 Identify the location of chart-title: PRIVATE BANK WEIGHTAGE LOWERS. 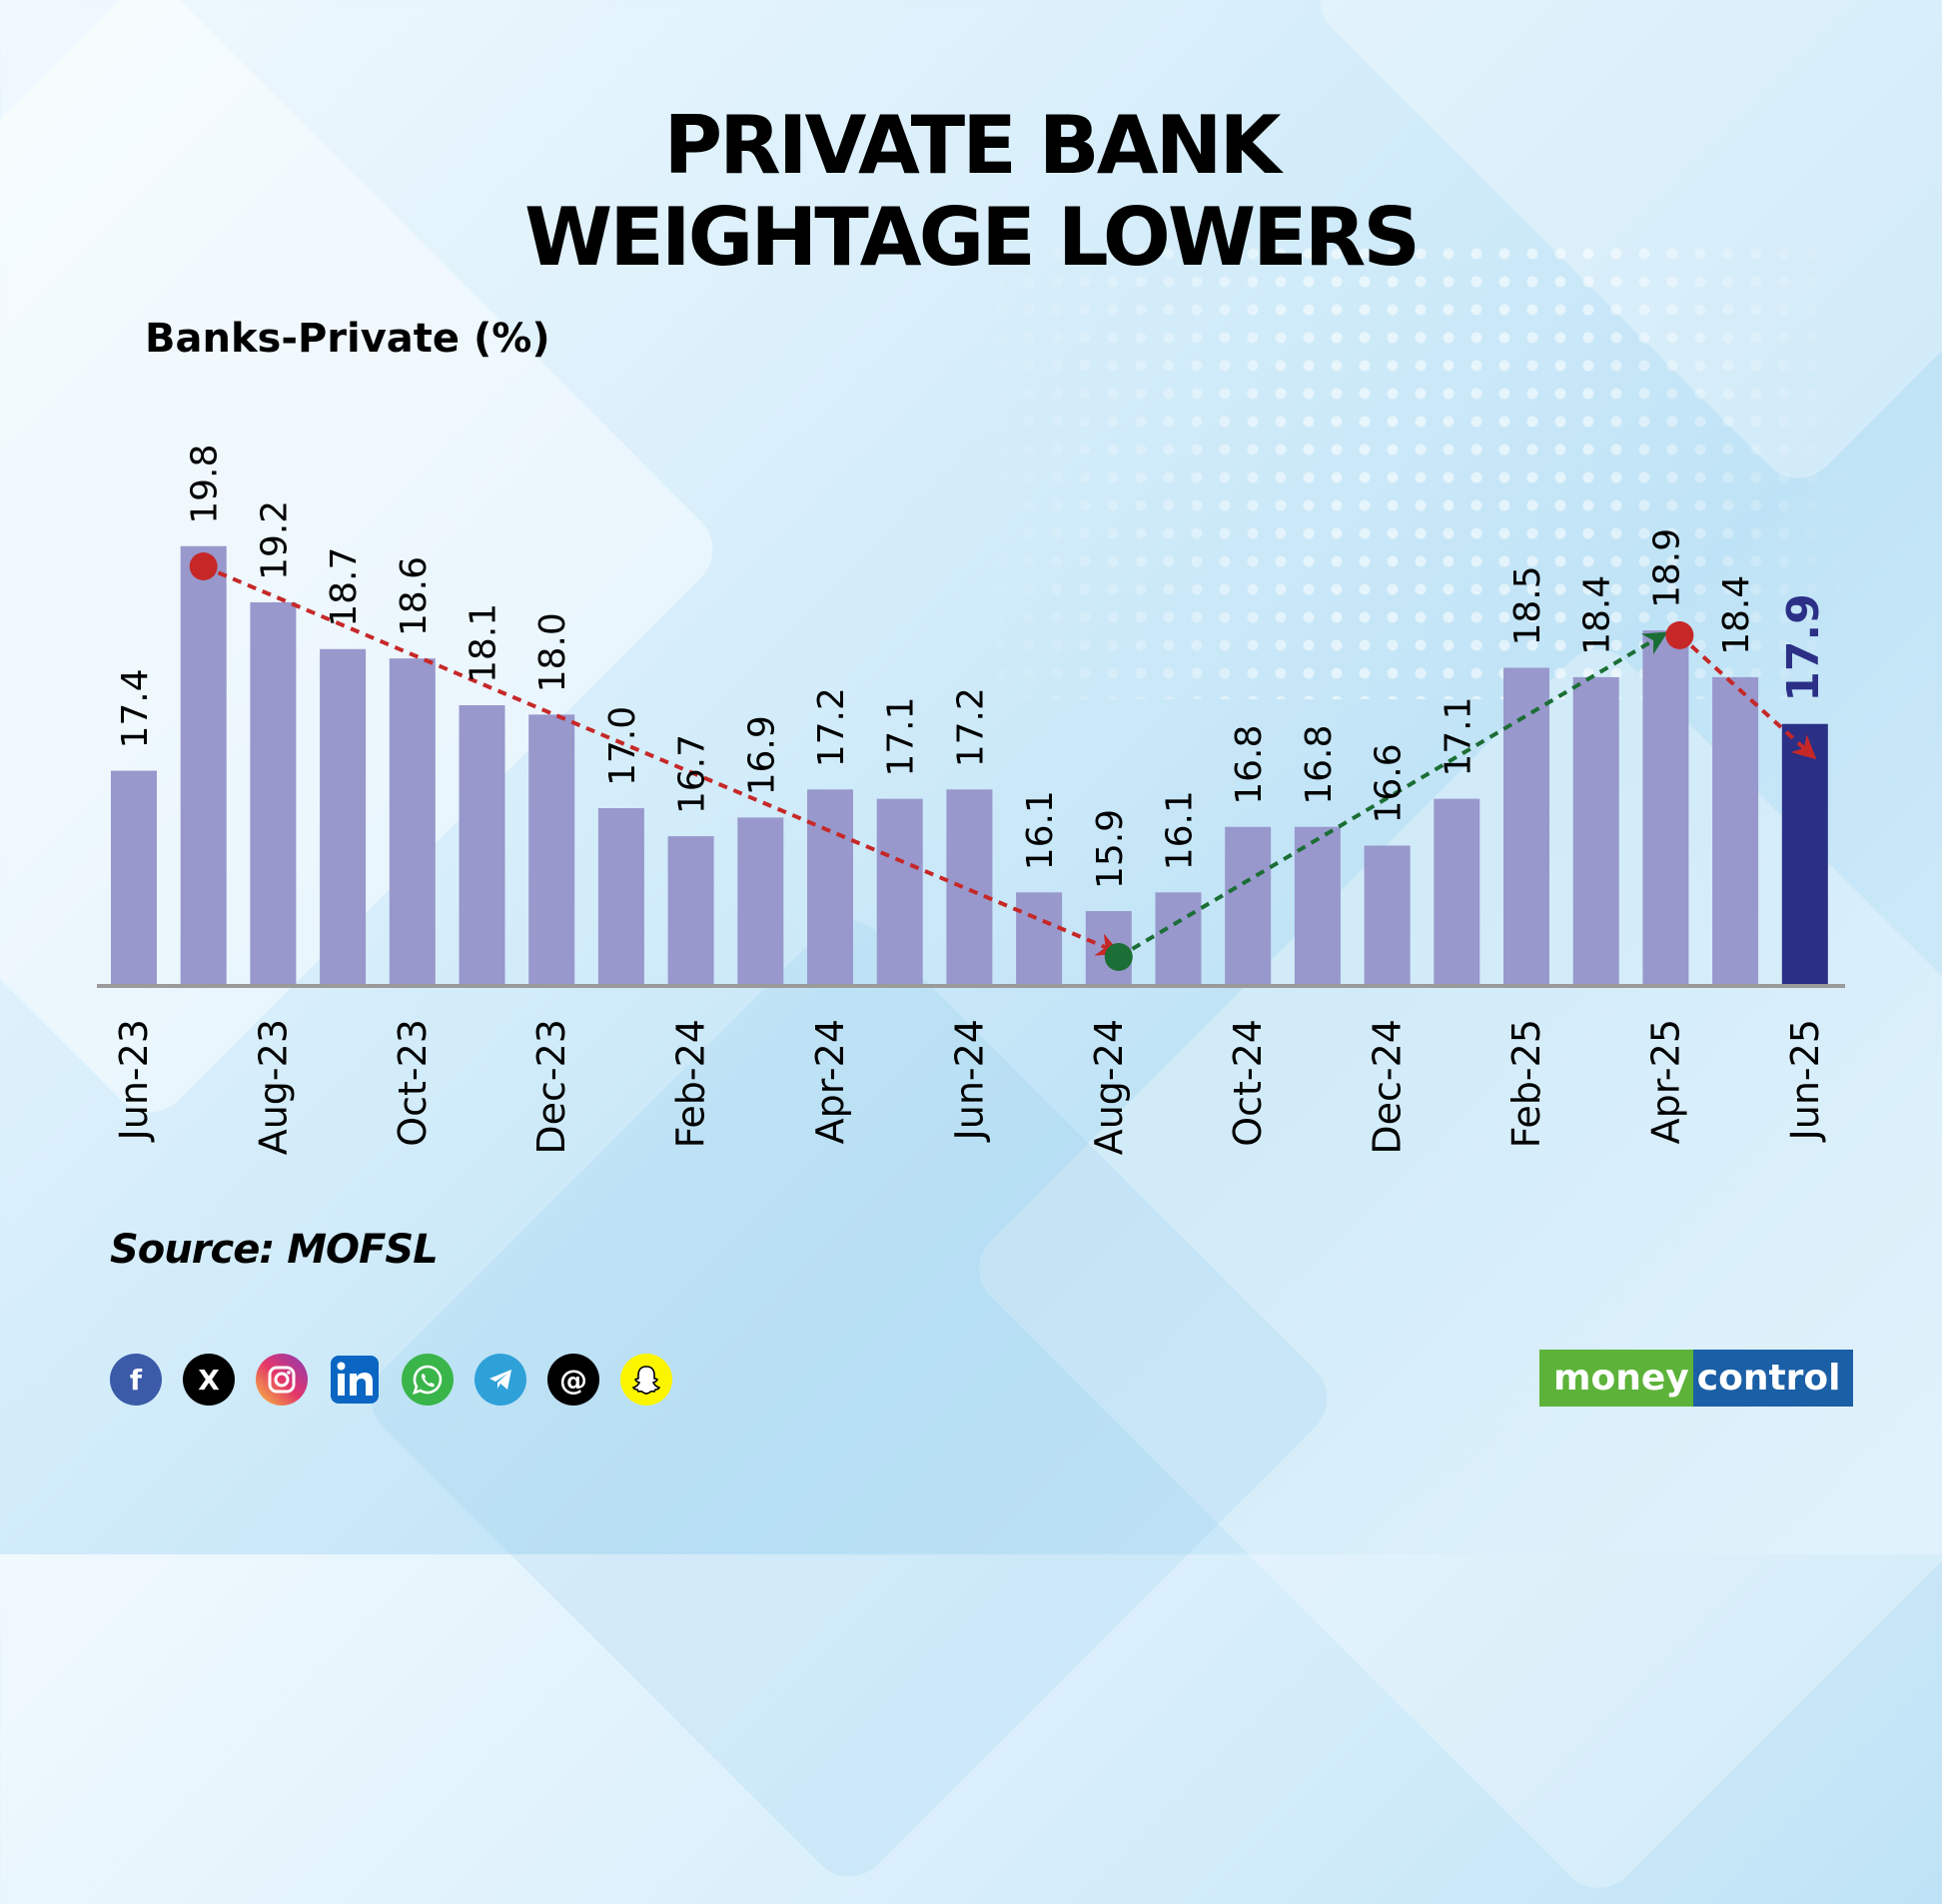
(971, 192).